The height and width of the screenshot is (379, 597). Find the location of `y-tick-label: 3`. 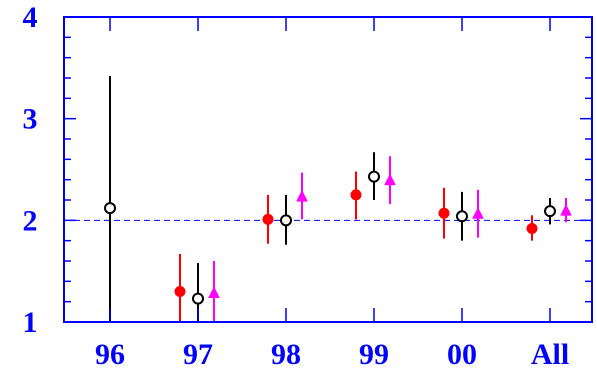

y-tick-label: 3 is located at coordinates (30, 119).